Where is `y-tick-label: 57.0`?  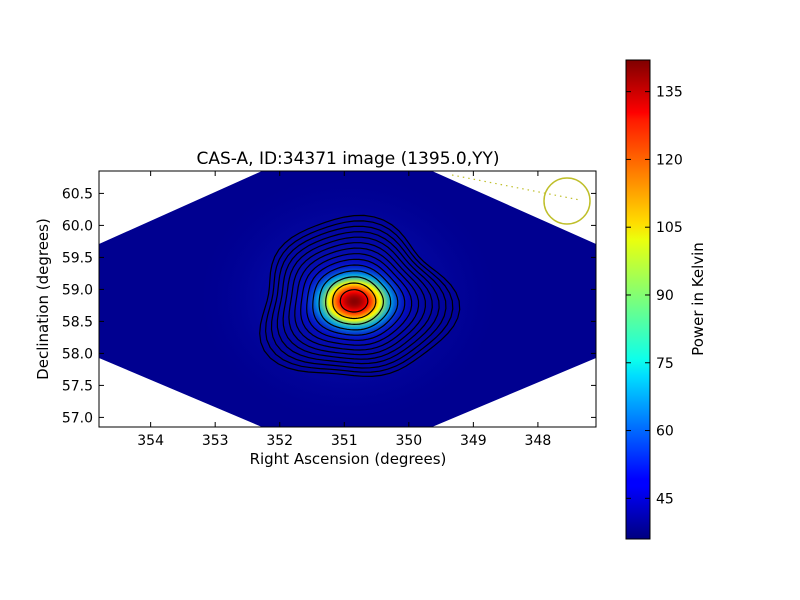
y-tick-label: 57.0 is located at coordinates (77, 418).